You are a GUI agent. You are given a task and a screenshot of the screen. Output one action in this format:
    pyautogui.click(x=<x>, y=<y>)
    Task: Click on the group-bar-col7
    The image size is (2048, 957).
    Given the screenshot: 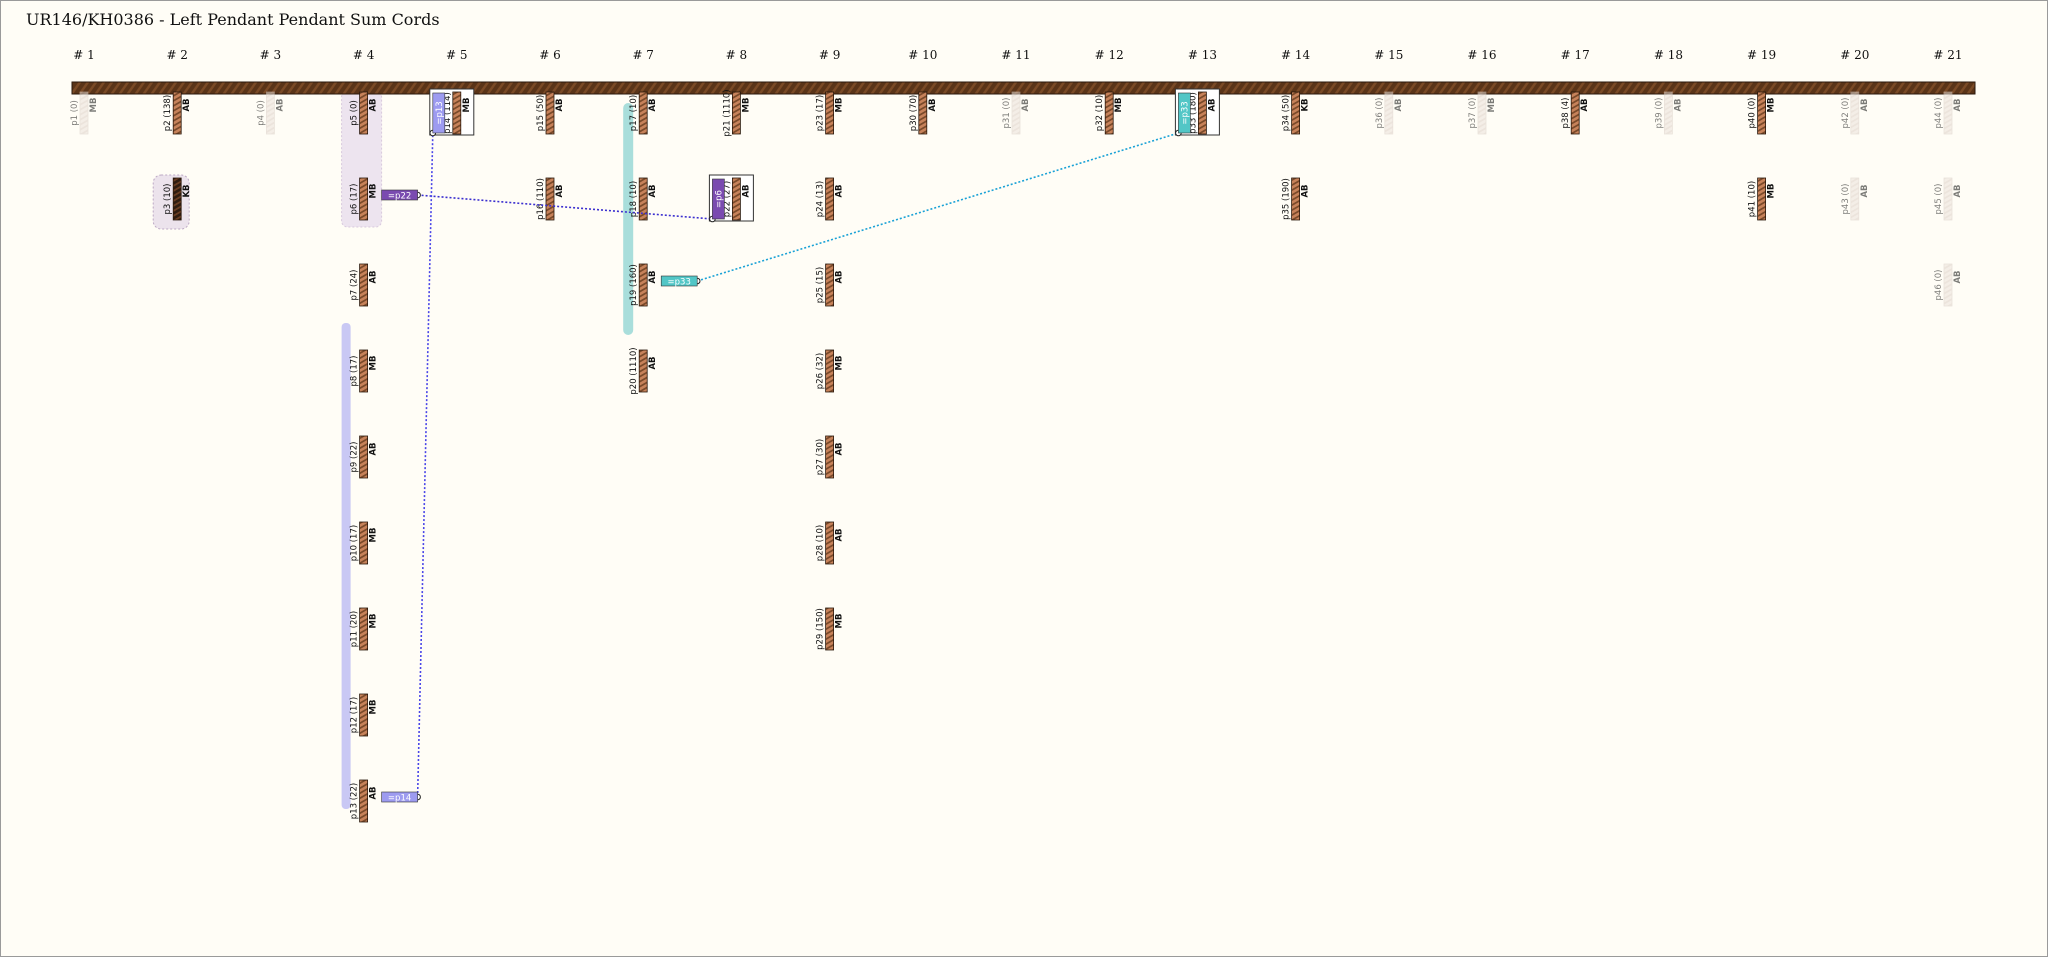 What is the action you would take?
    pyautogui.click(x=628, y=219)
    